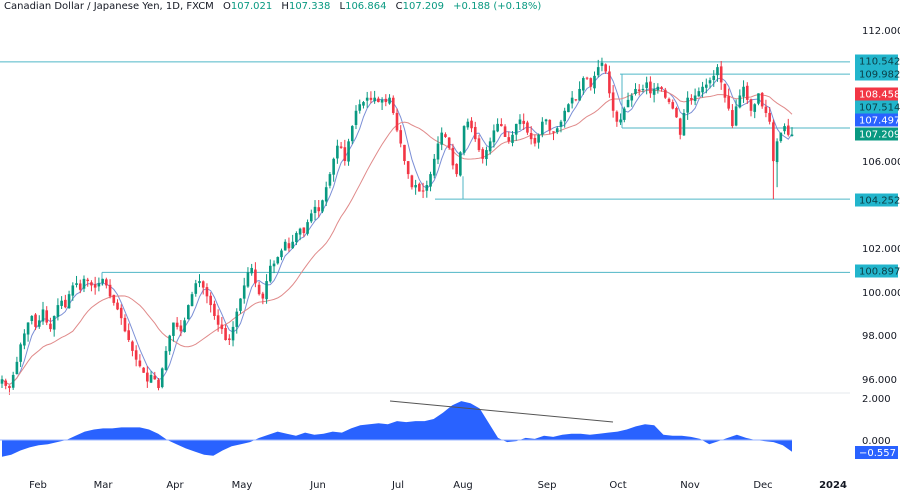 This screenshot has width=900, height=491. Describe the element at coordinates (109, 6) in the screenshot. I see `symbol-title: Canadian Dollar / Japanese Yen, 1D, FXCM` at that location.